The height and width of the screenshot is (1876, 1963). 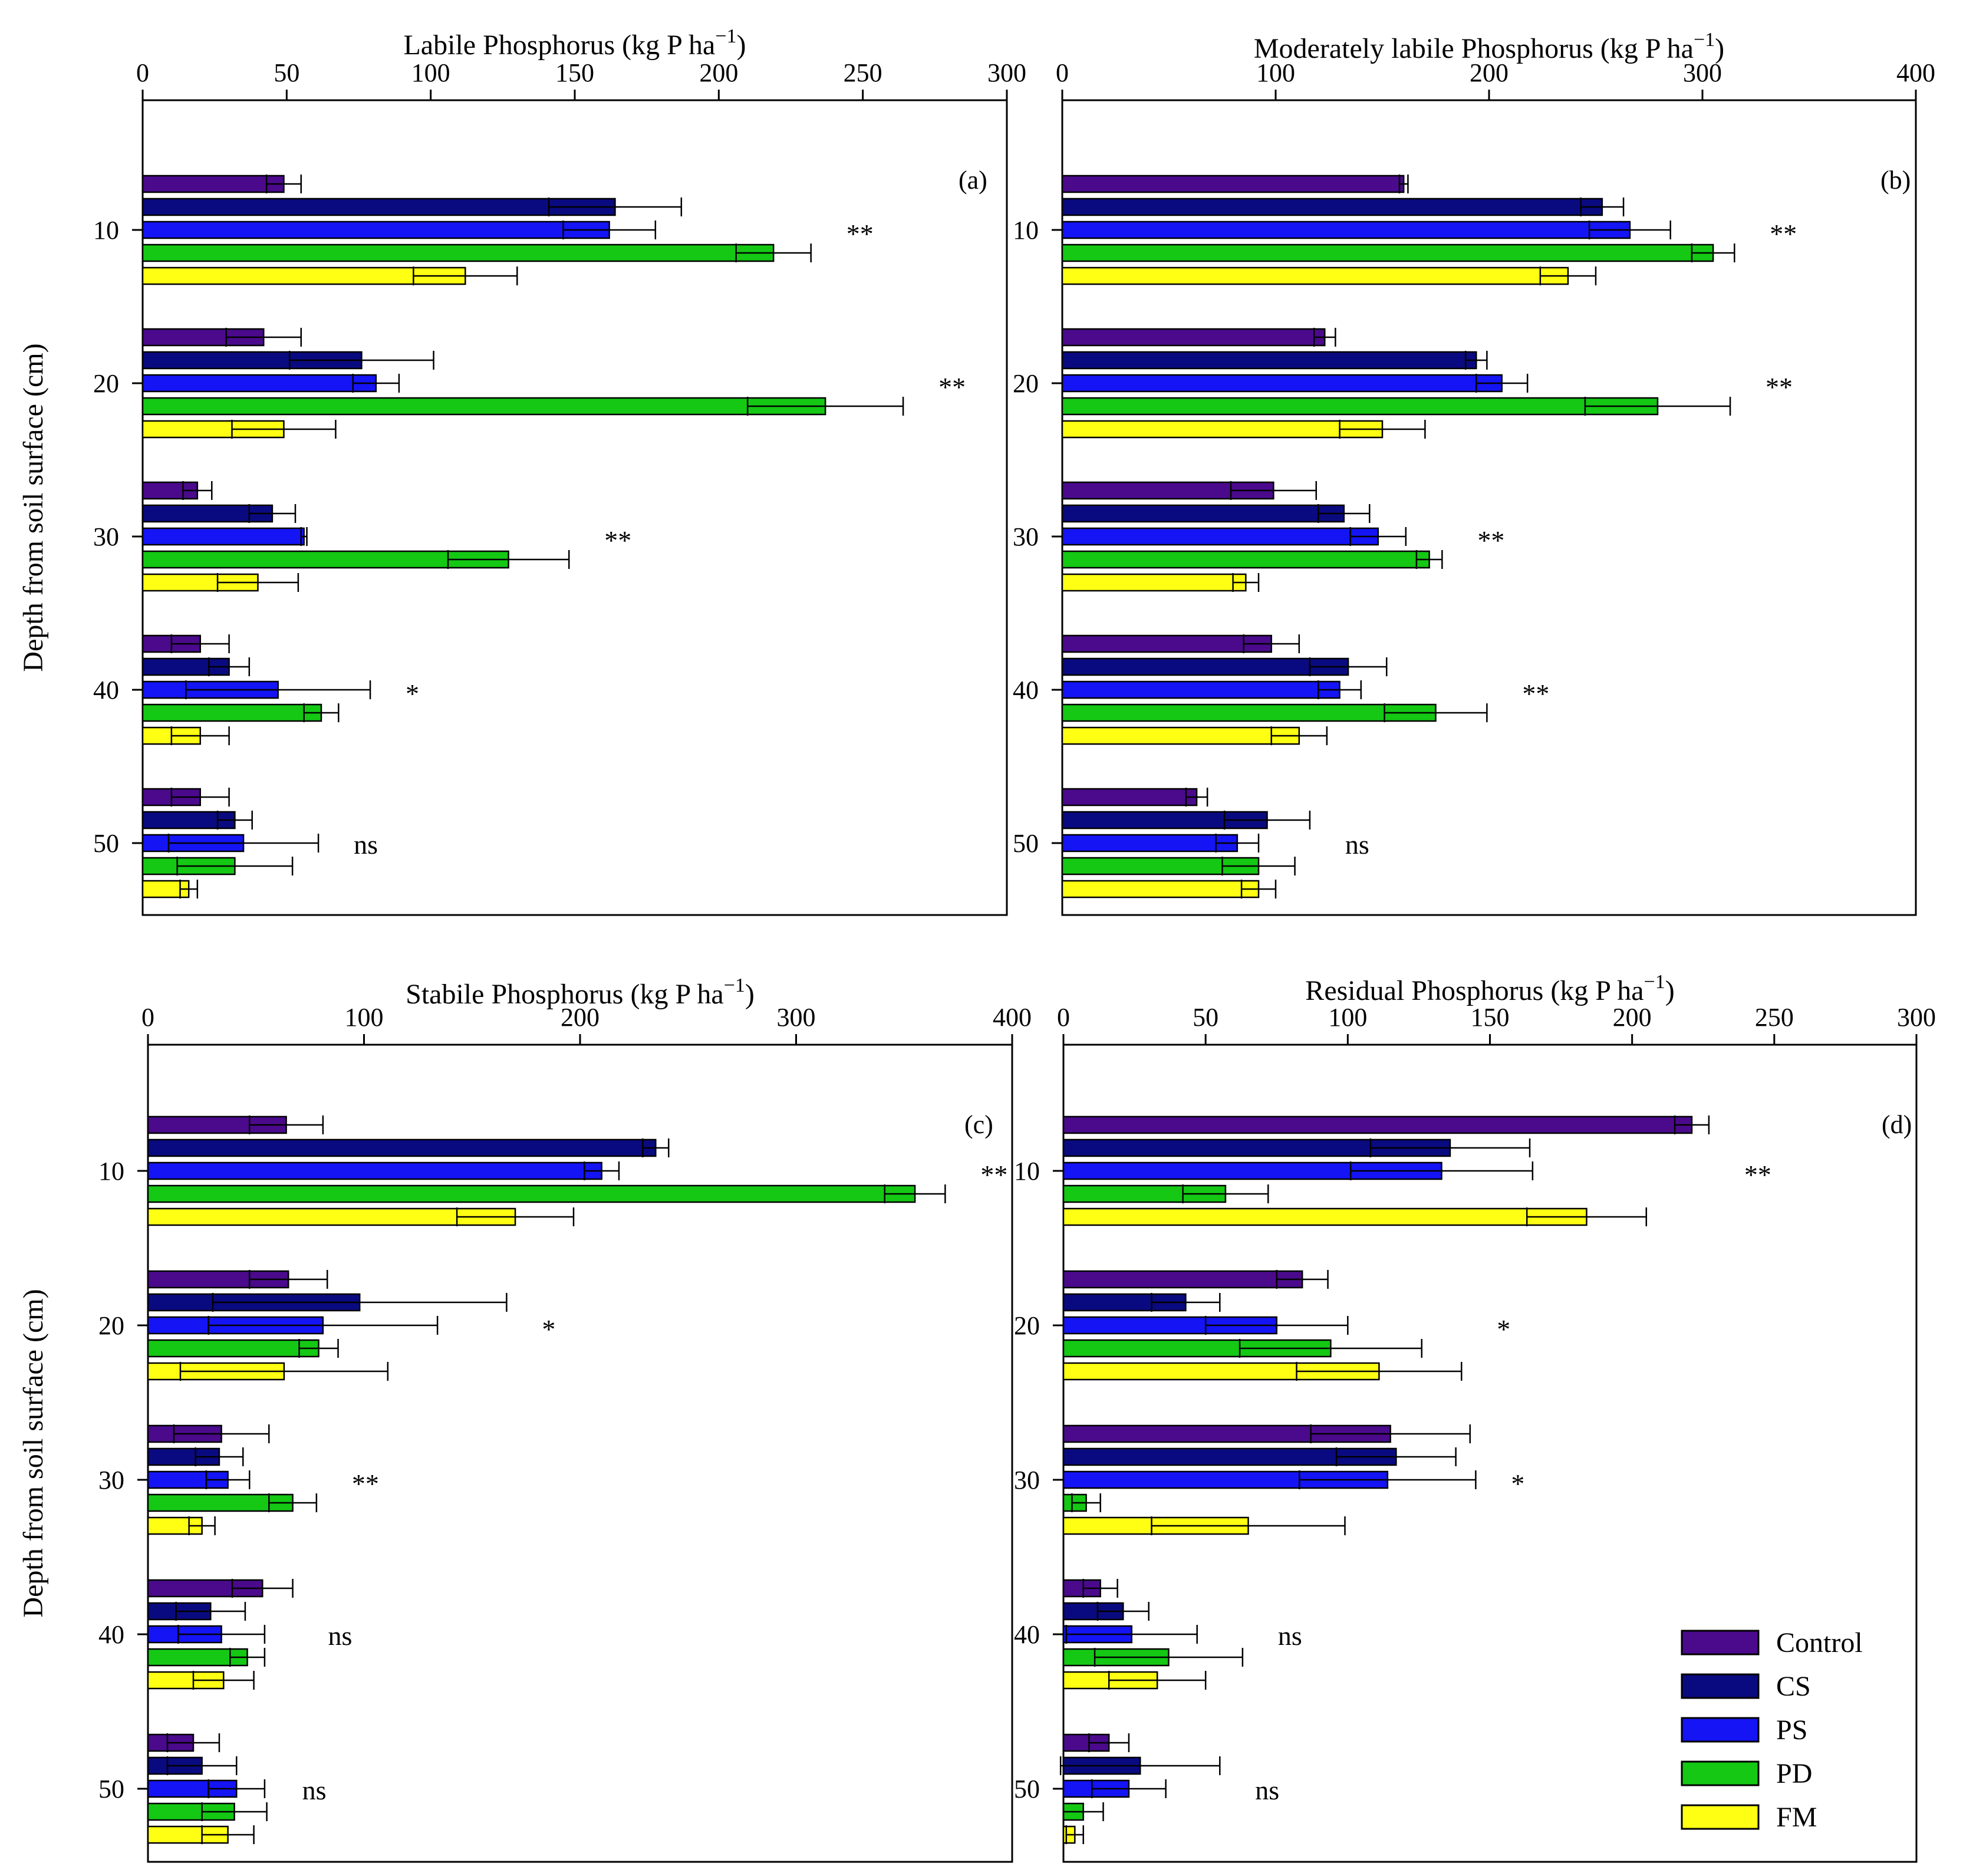 What do you see at coordinates (111, 1326) in the screenshot?
I see `panel-c-ytick-label: 20` at bounding box center [111, 1326].